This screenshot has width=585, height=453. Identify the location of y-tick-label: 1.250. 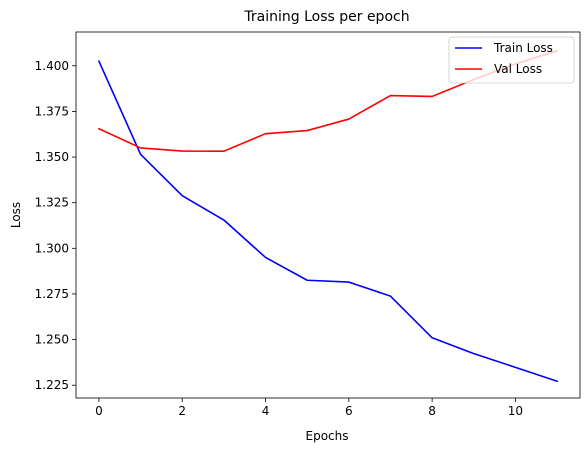
(52, 340).